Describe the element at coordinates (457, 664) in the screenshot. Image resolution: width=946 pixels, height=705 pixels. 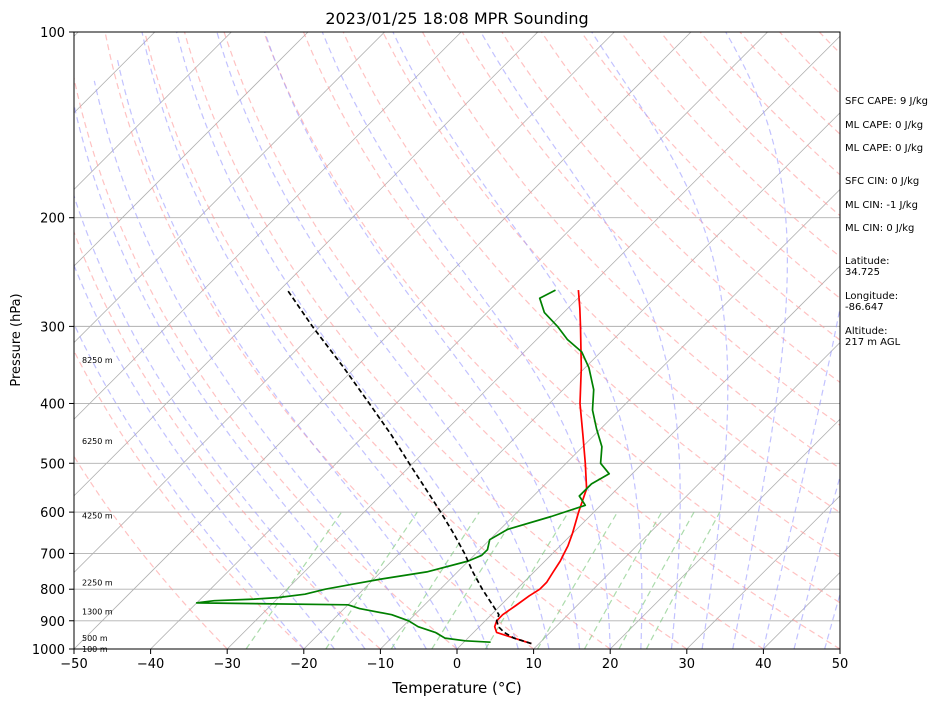
I see `x-tick-label: 0` at that location.